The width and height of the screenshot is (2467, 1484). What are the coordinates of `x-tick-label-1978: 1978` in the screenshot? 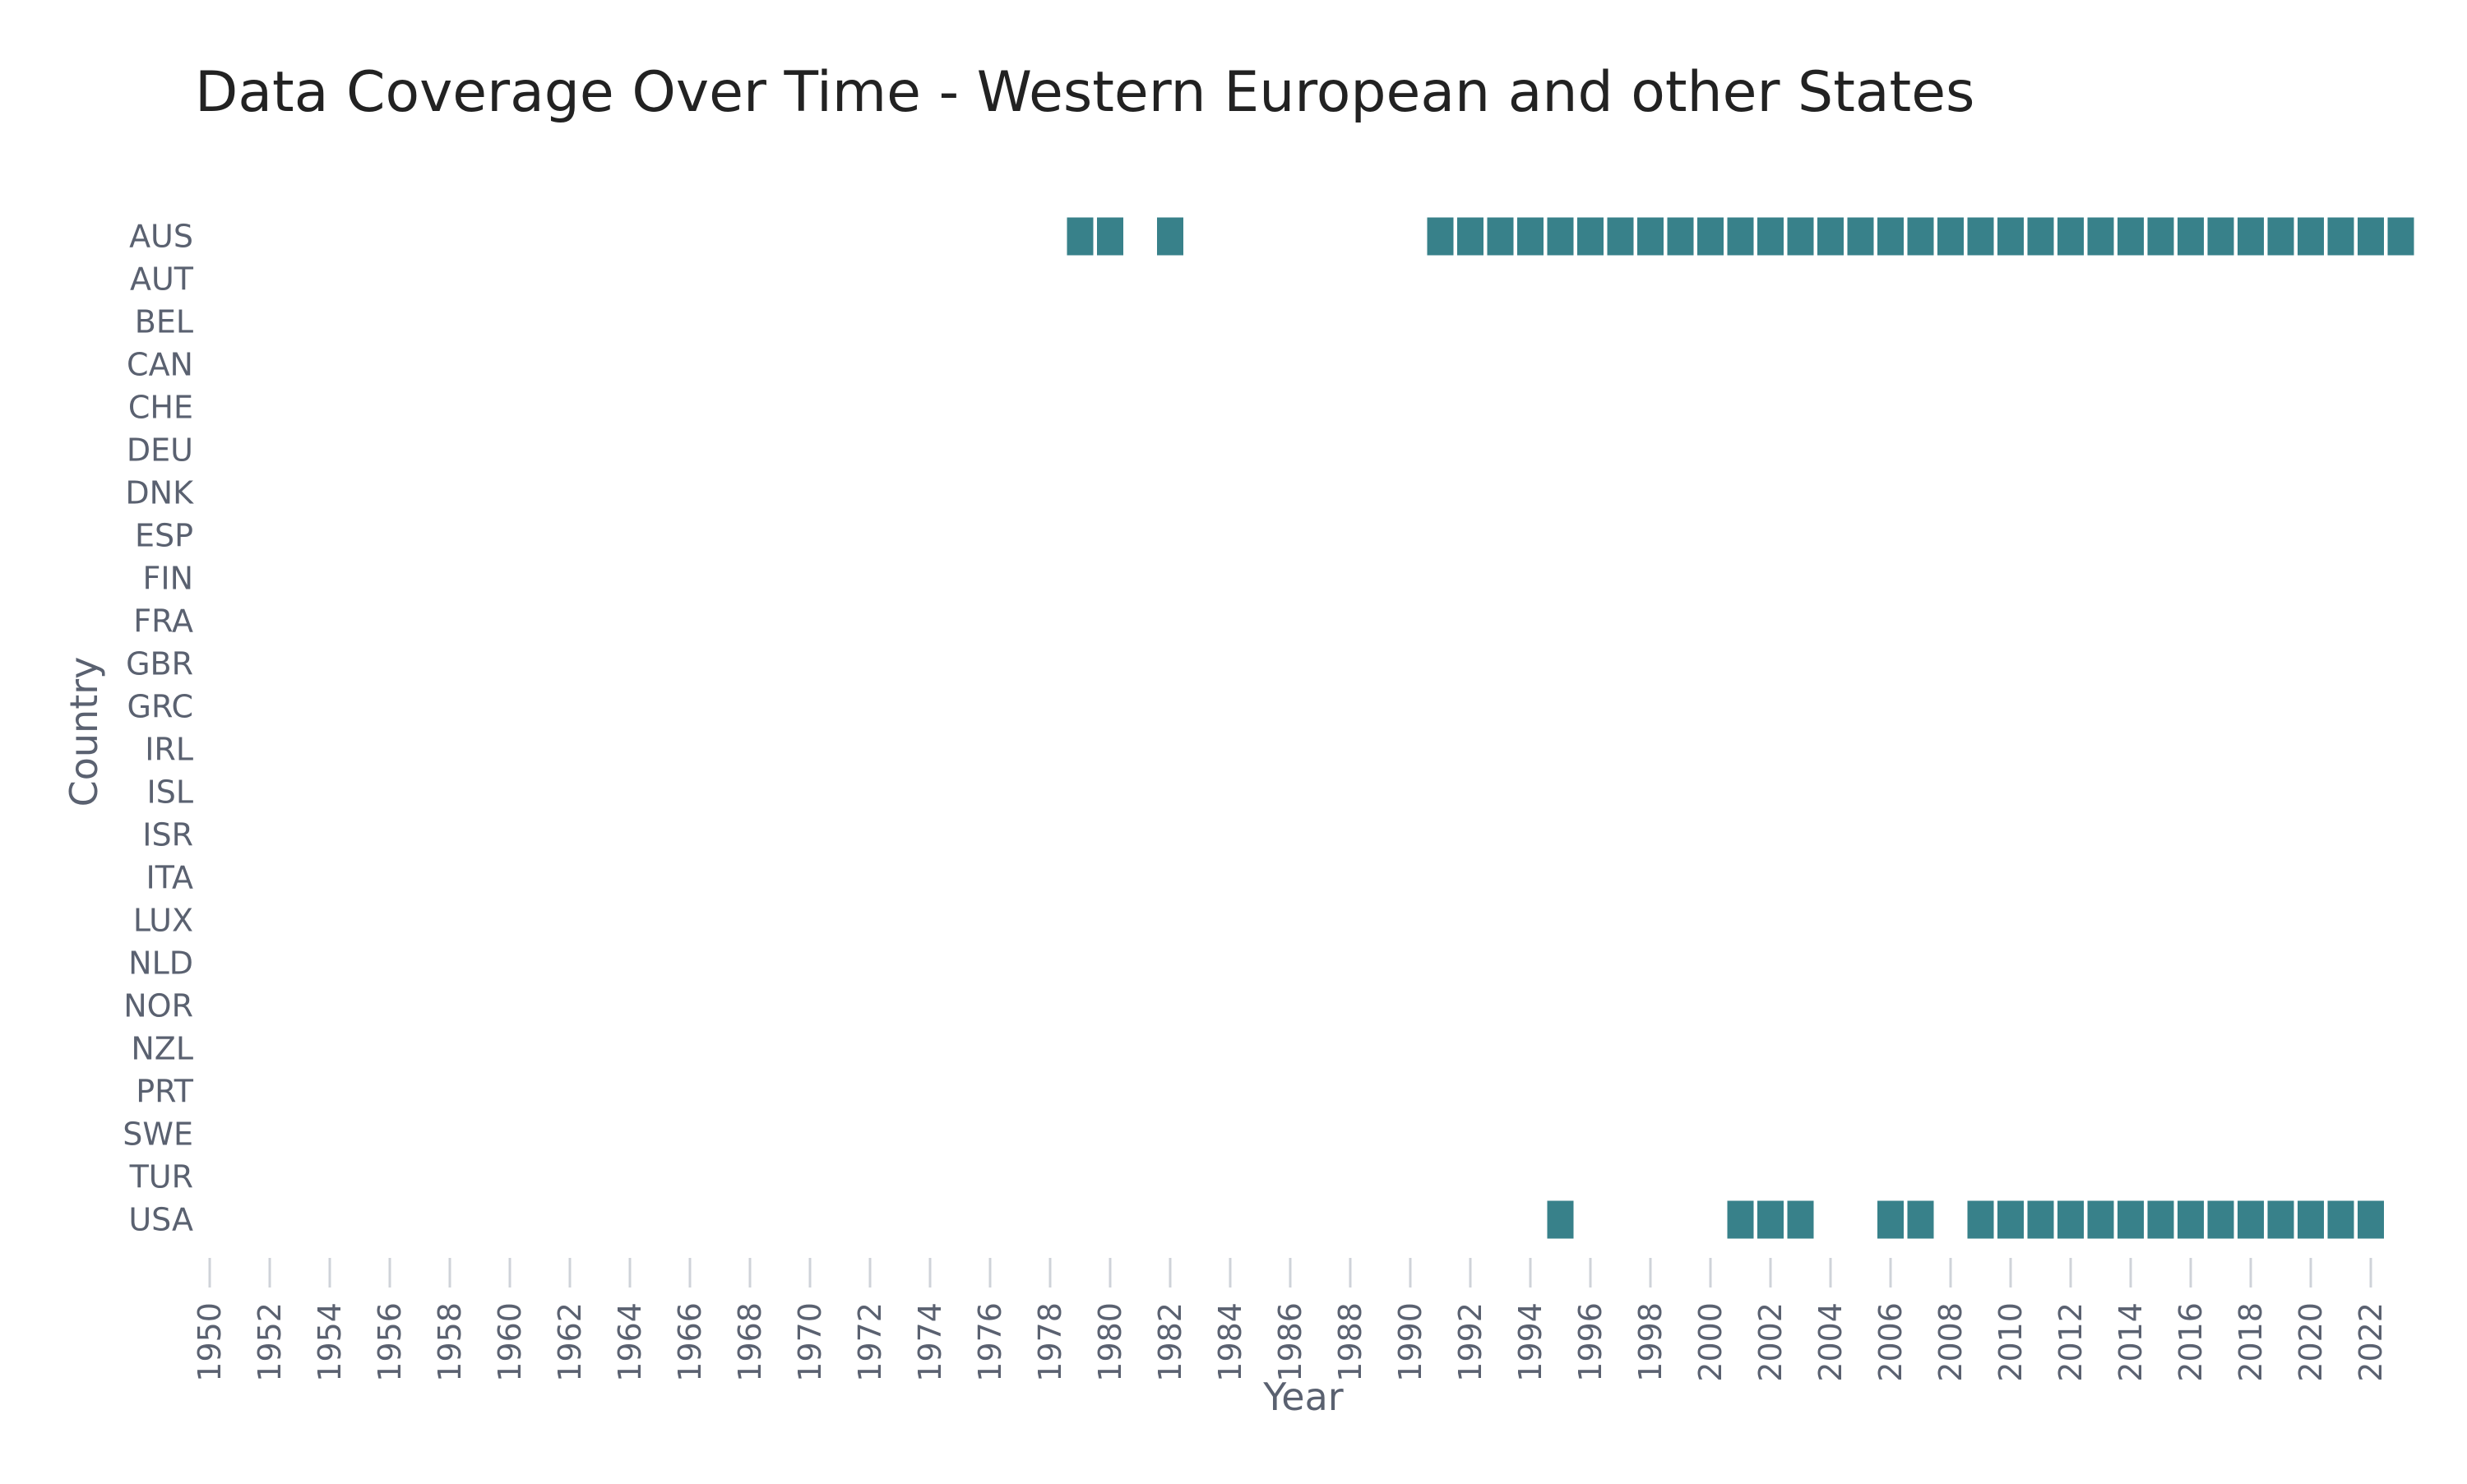 It's located at (1050, 1342).